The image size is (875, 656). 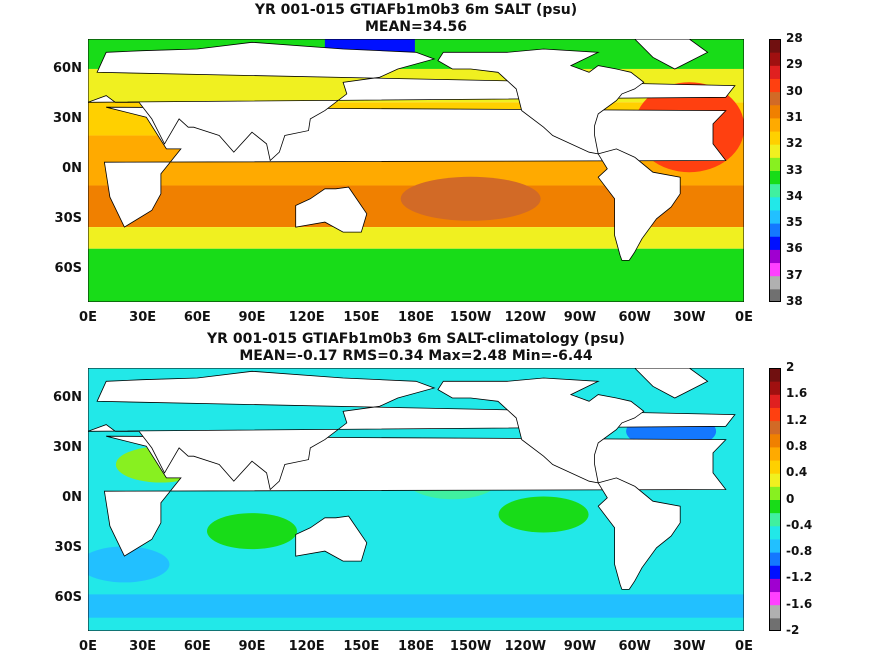 What do you see at coordinates (794, 169) in the screenshot?
I see `colorbar-tick-label: 33` at bounding box center [794, 169].